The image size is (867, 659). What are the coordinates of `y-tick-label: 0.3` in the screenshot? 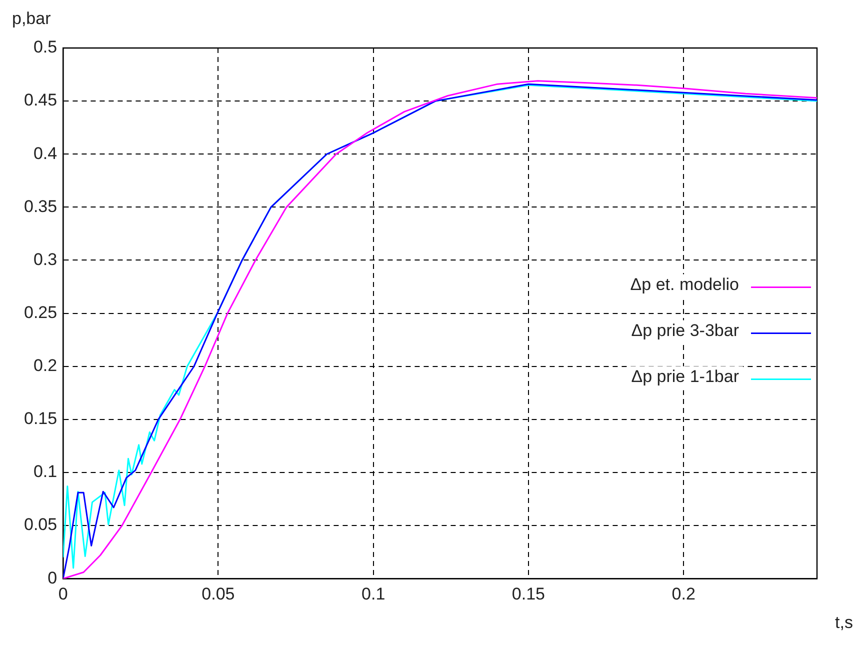 It's located at (45, 259).